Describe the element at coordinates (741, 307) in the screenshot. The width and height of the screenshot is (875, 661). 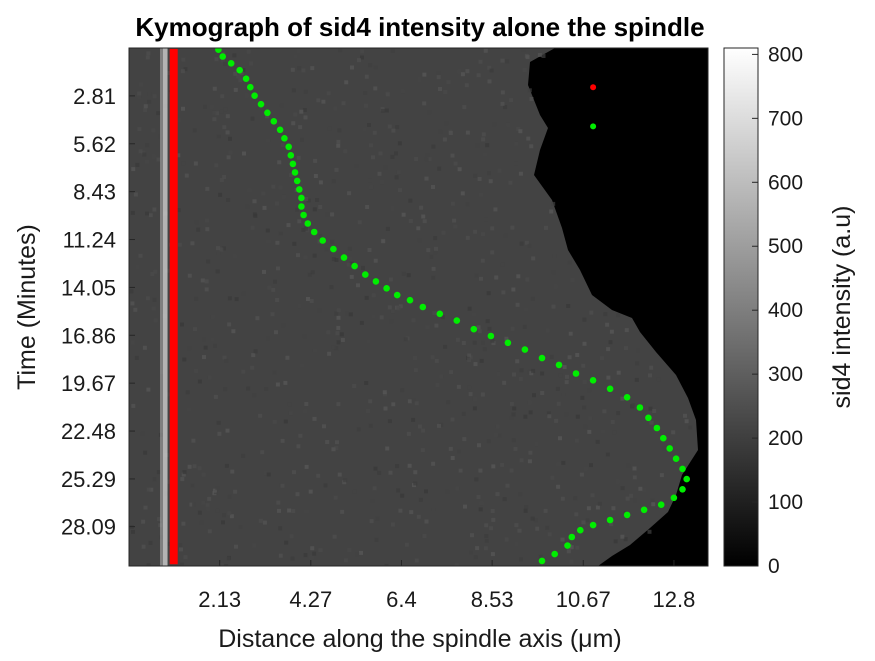
I see `colorbar-gradient` at that location.